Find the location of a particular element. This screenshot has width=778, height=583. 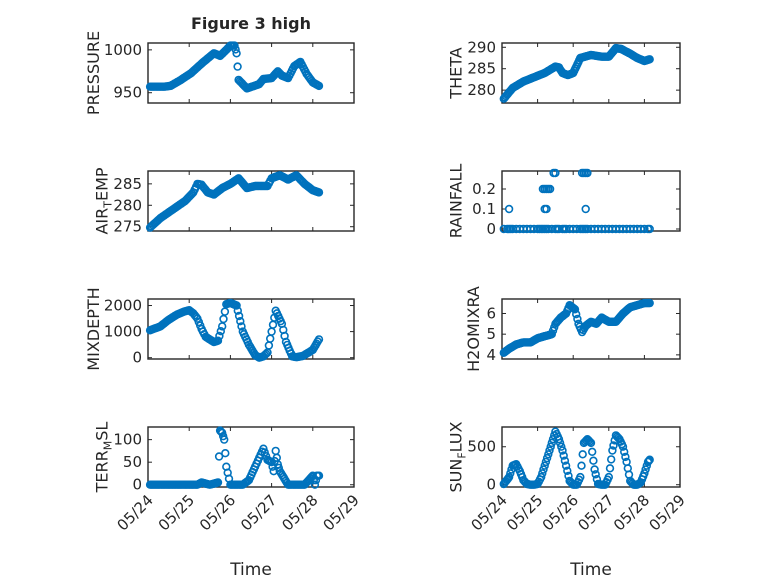

mixdepth-ytick-label: 1000 is located at coordinates (123, 332).